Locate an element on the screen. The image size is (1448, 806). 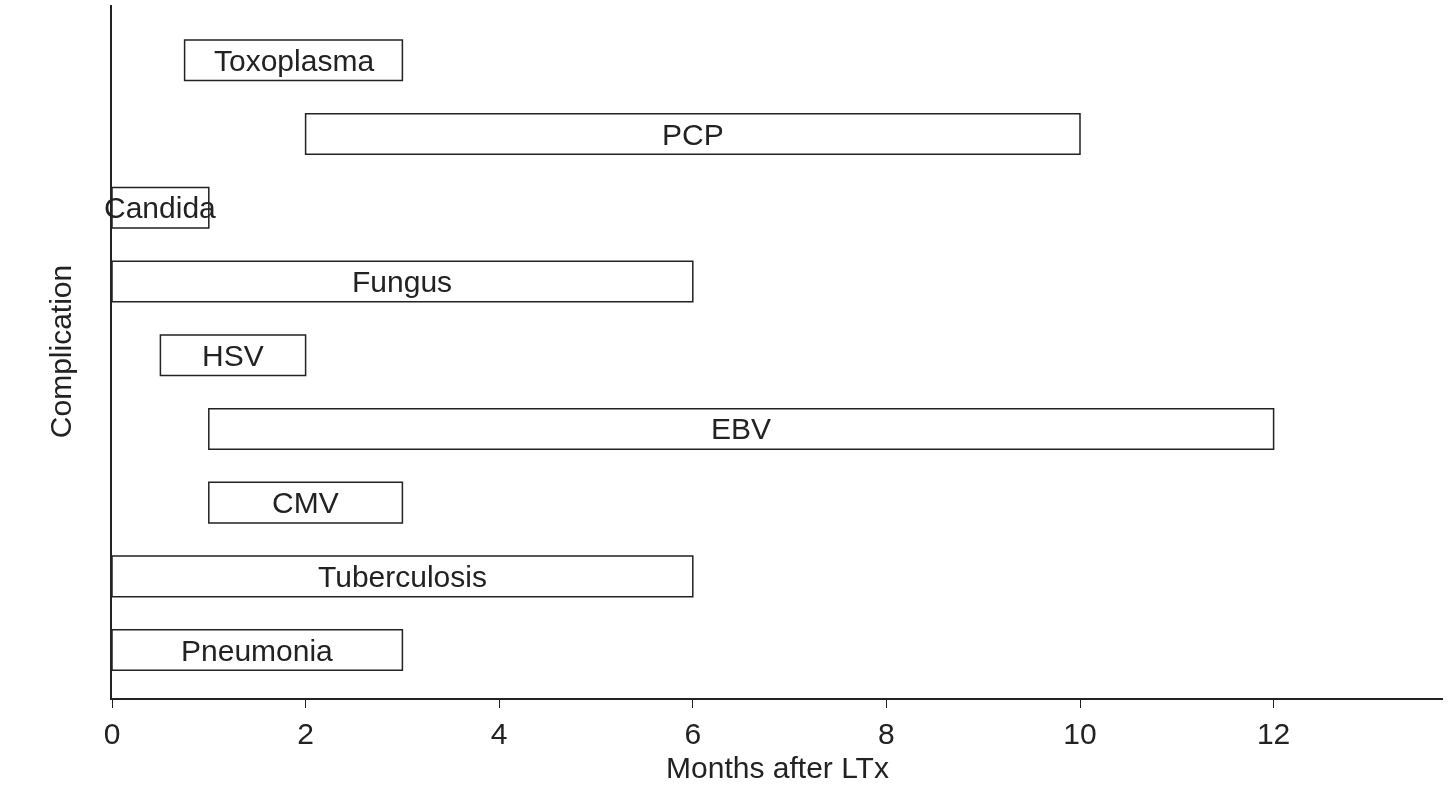
y-tick-label: Fungus is located at coordinates (402, 281).